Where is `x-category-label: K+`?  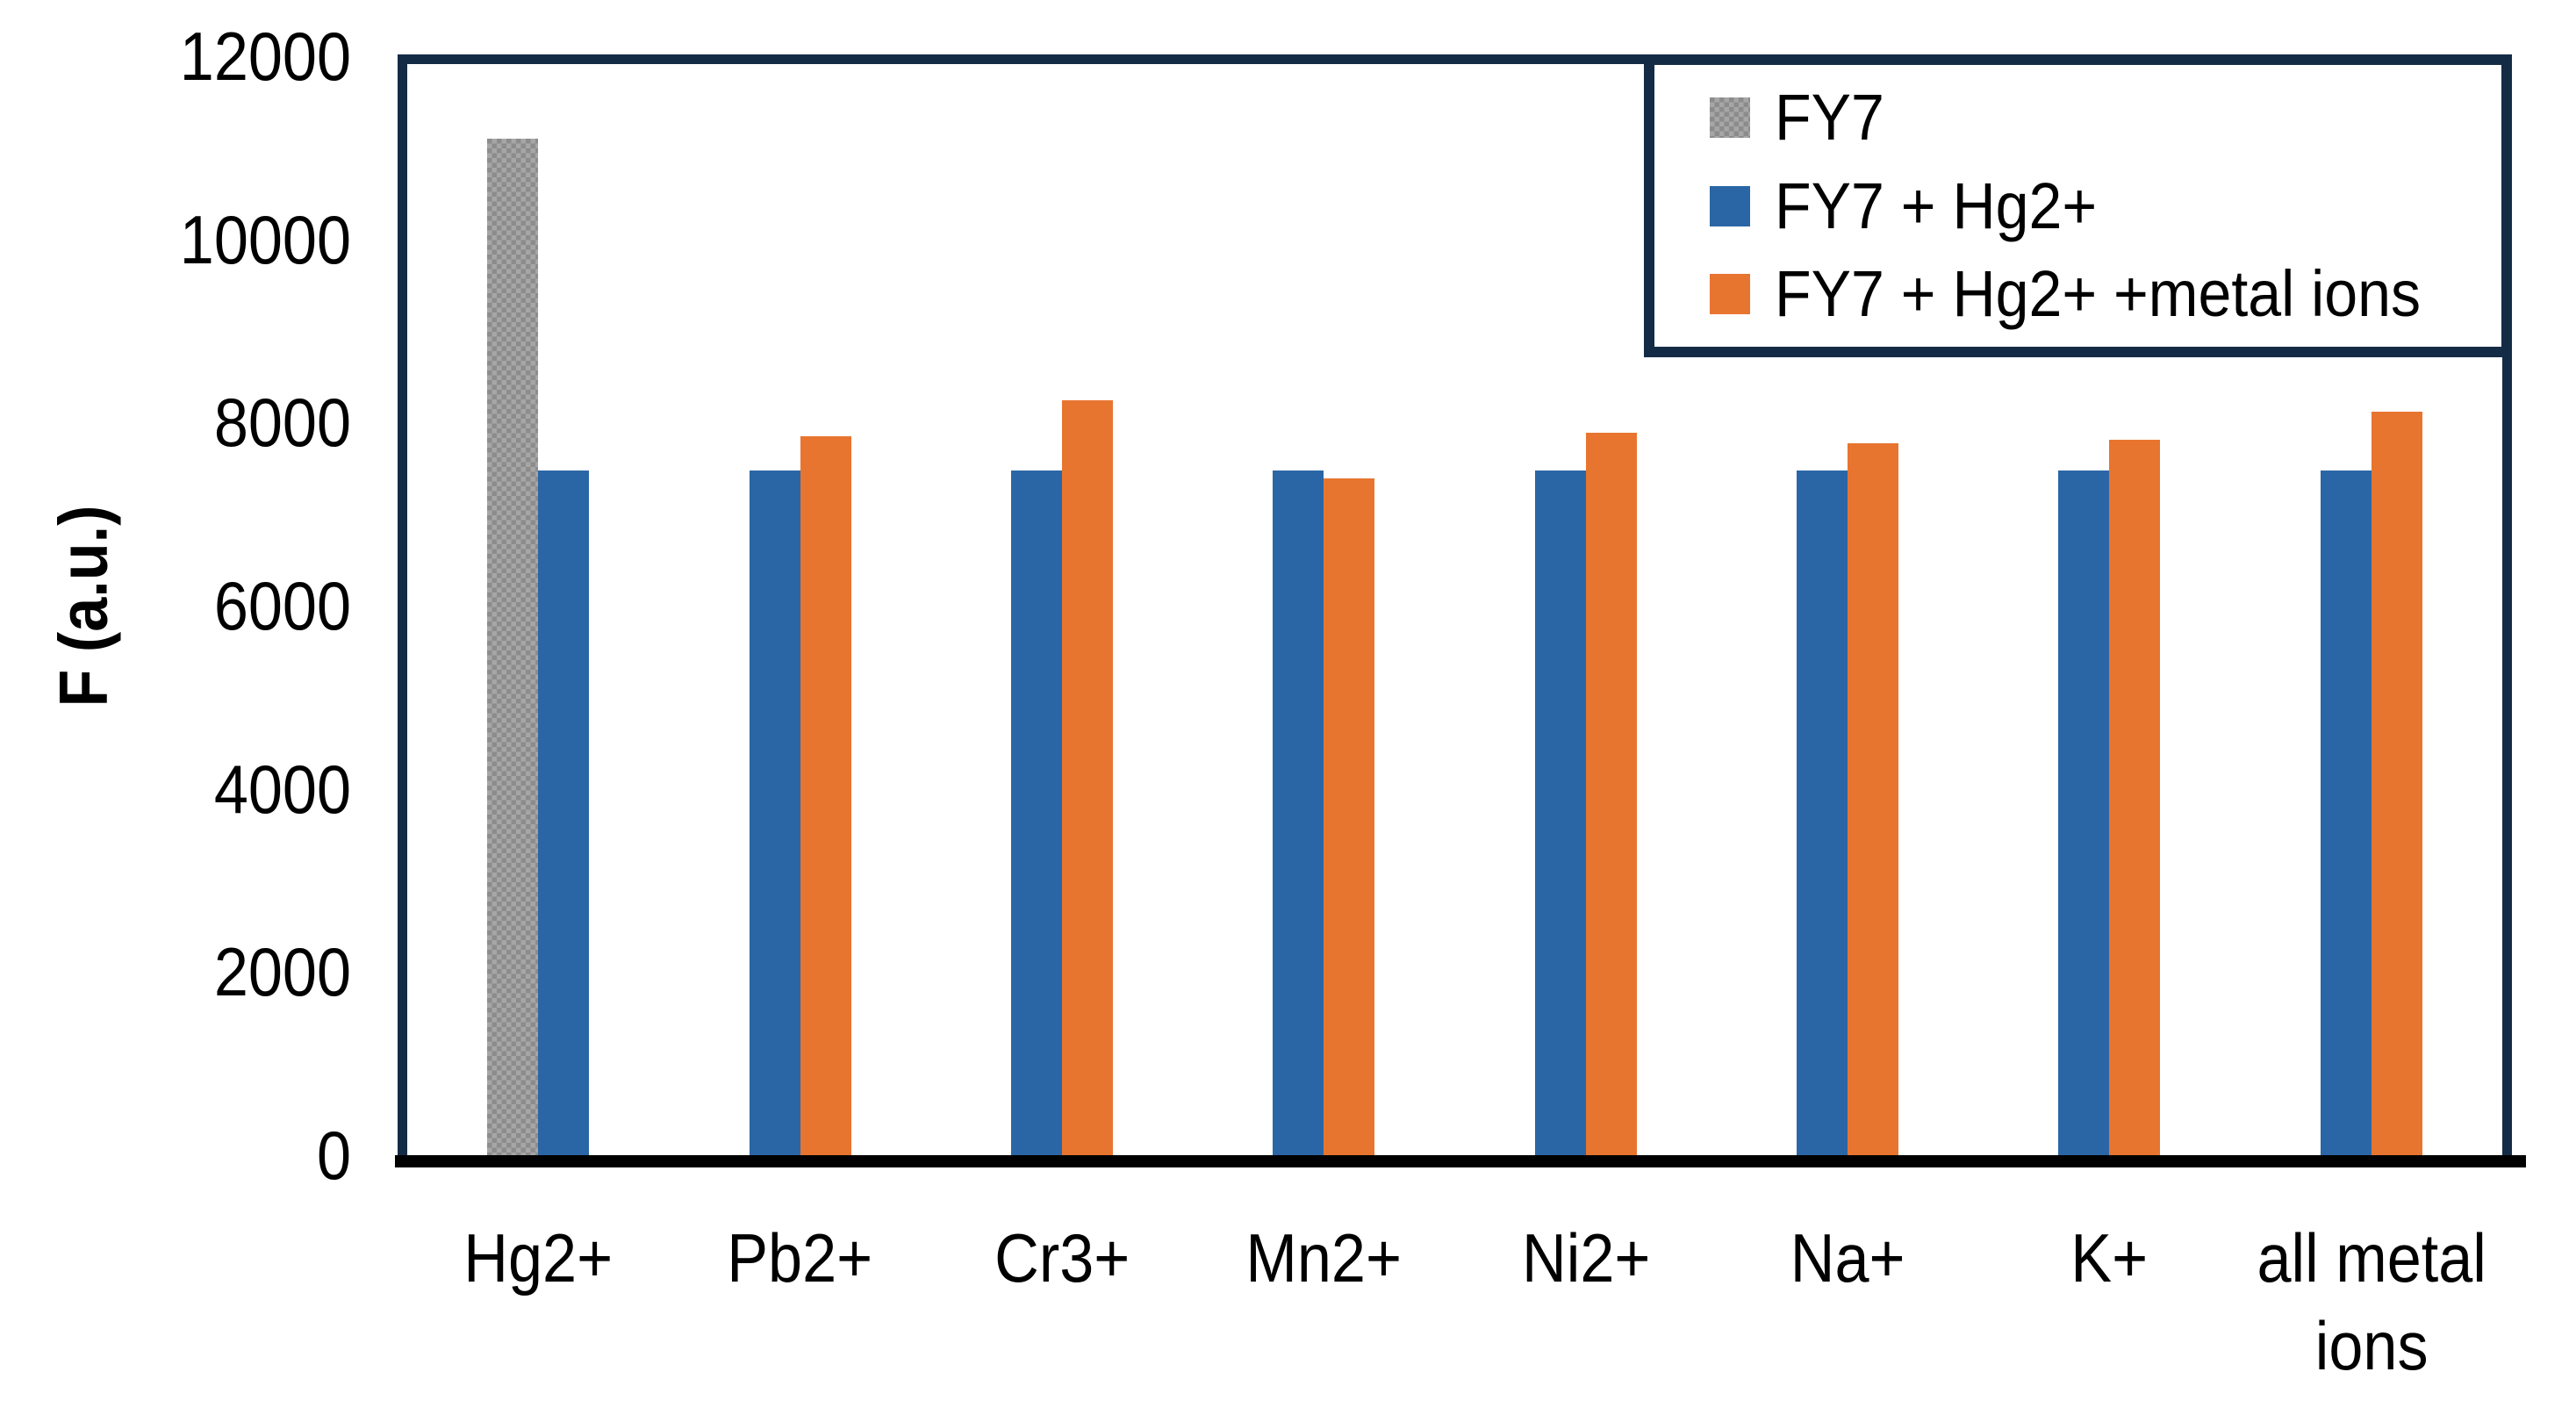 x-category-label: K+ is located at coordinates (2109, 1257).